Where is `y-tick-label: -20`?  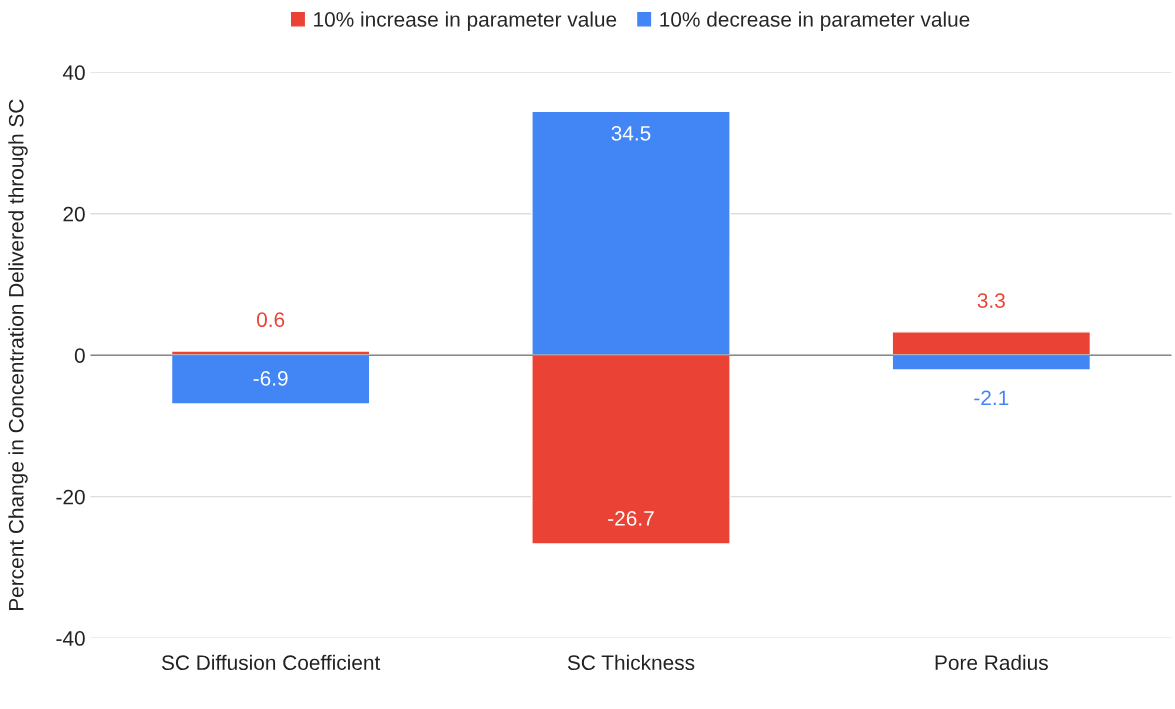 y-tick-label: -20 is located at coordinates (70, 497).